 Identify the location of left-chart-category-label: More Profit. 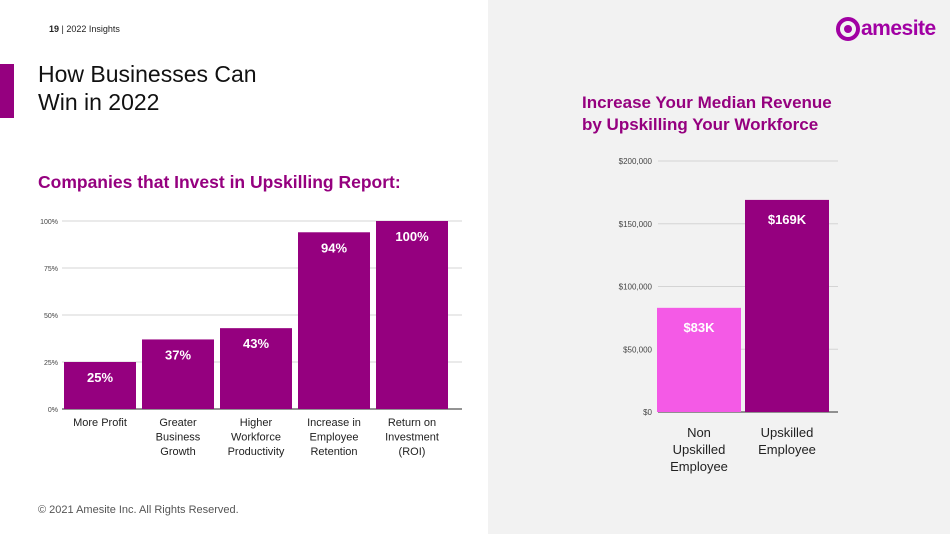
(100, 423).